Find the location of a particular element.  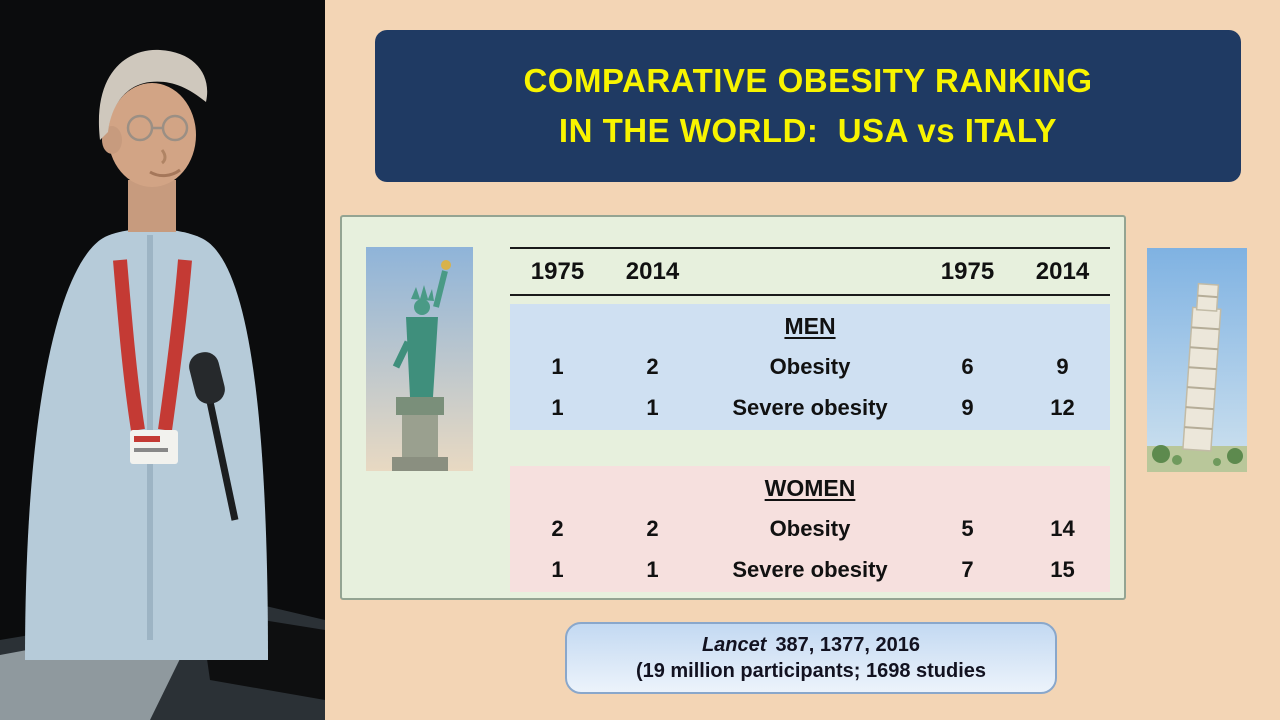

men-obesity-category: Obesity is located at coordinates (810, 366).